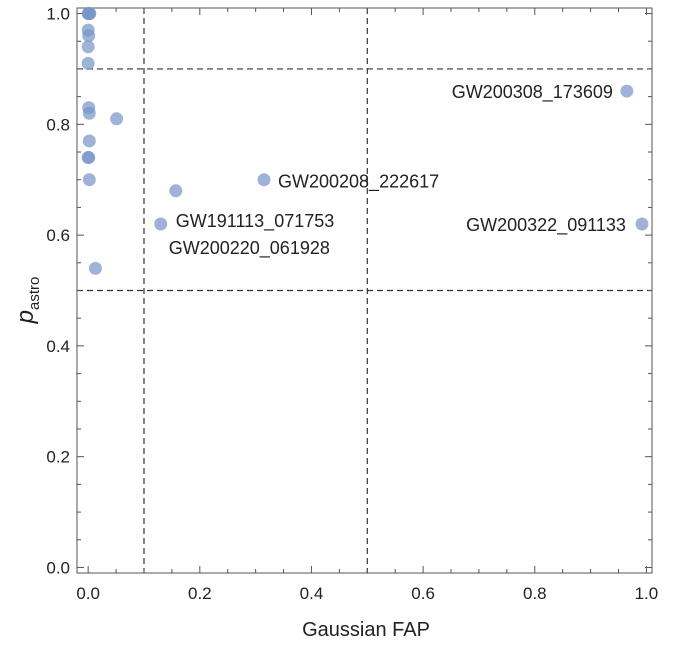 This screenshot has height=648, width=694. Describe the element at coordinates (200, 593) in the screenshot. I see `x-tick-label: 0.2` at that location.